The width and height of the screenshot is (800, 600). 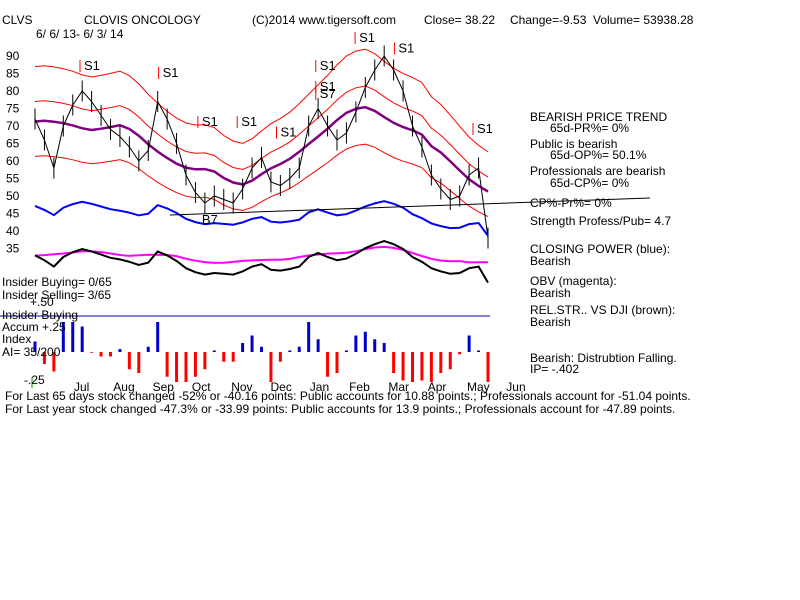 I want to click on x-tick-label-apr: Apr, so click(x=437, y=387).